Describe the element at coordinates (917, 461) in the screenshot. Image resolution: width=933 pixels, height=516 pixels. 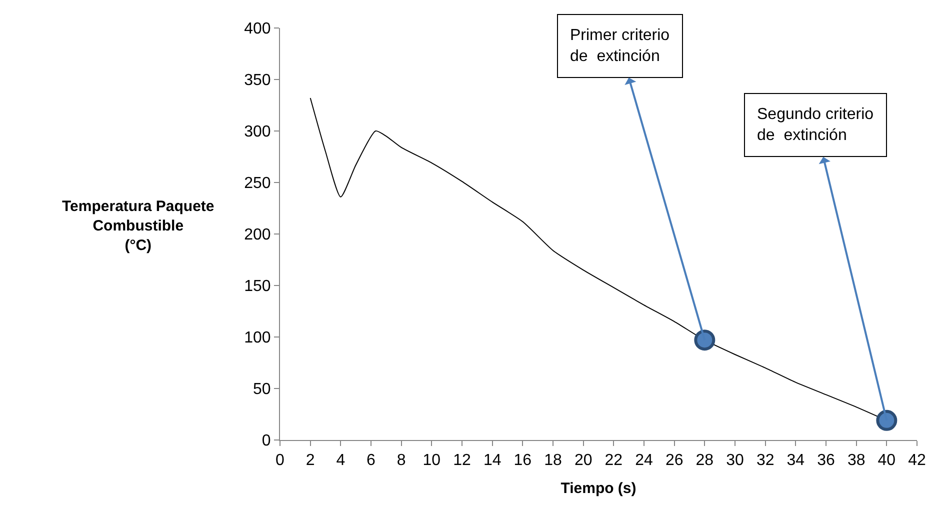
I see `x-tick-label: 42` at that location.